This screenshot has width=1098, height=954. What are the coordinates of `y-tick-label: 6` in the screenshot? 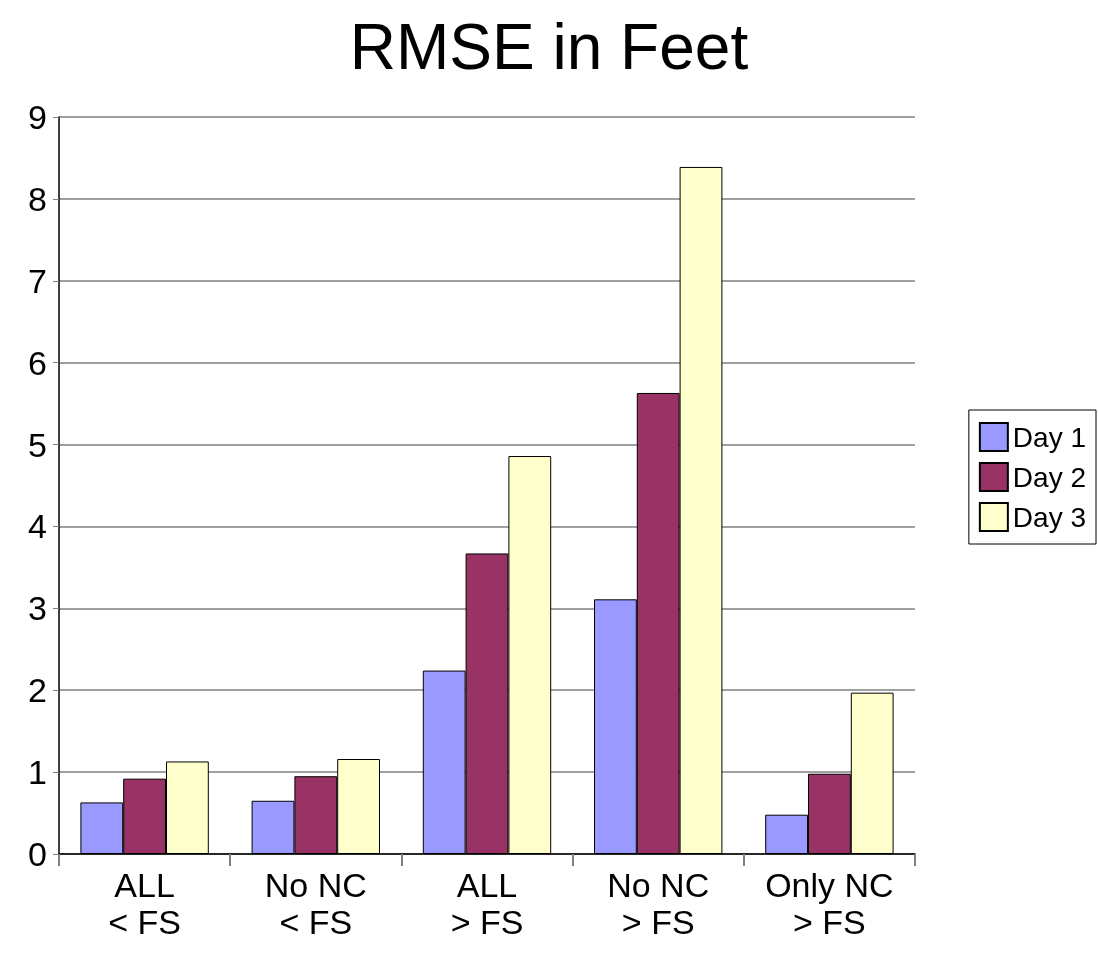 It's located at (37, 362).